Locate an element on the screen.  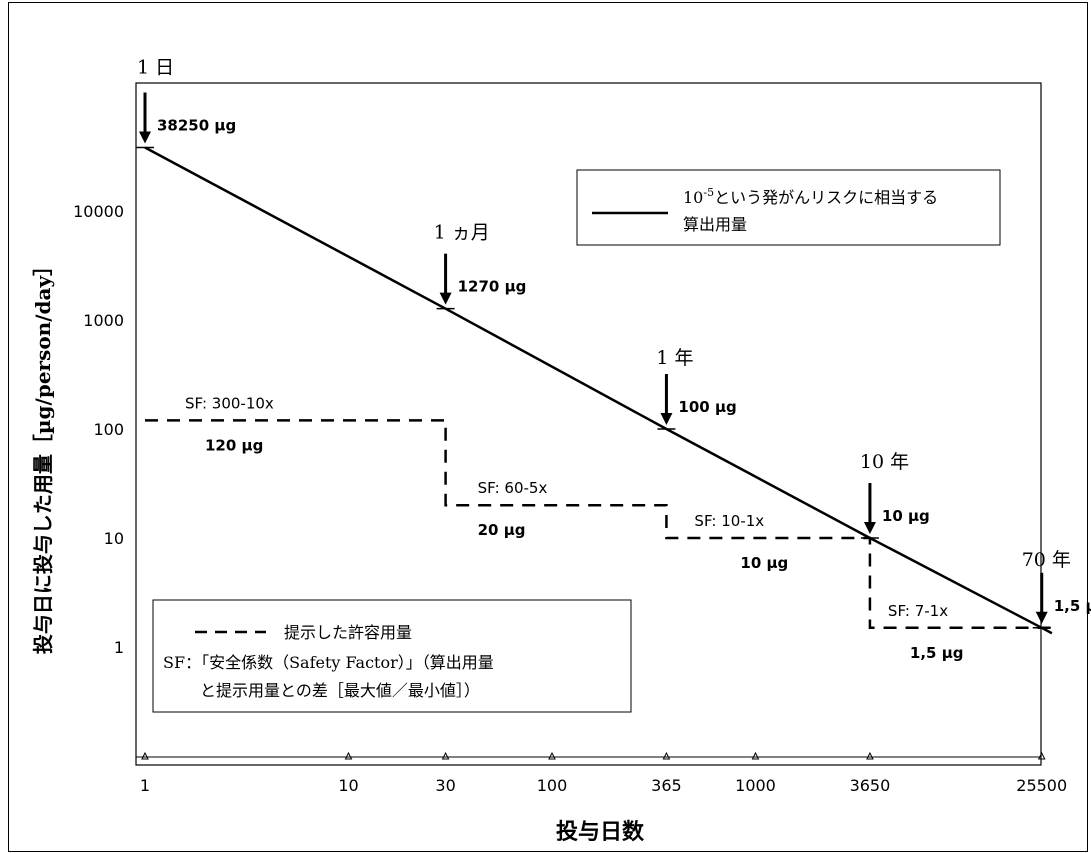
y-tick-label: 10 is located at coordinates (114, 538).